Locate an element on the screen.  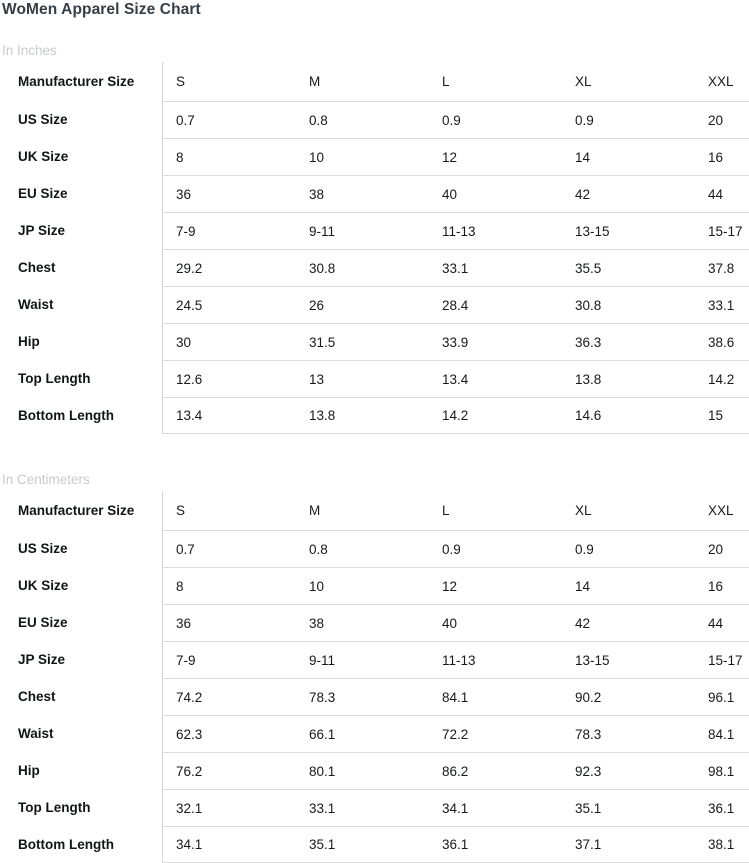
value-cell: 0.7 is located at coordinates (229, 548).